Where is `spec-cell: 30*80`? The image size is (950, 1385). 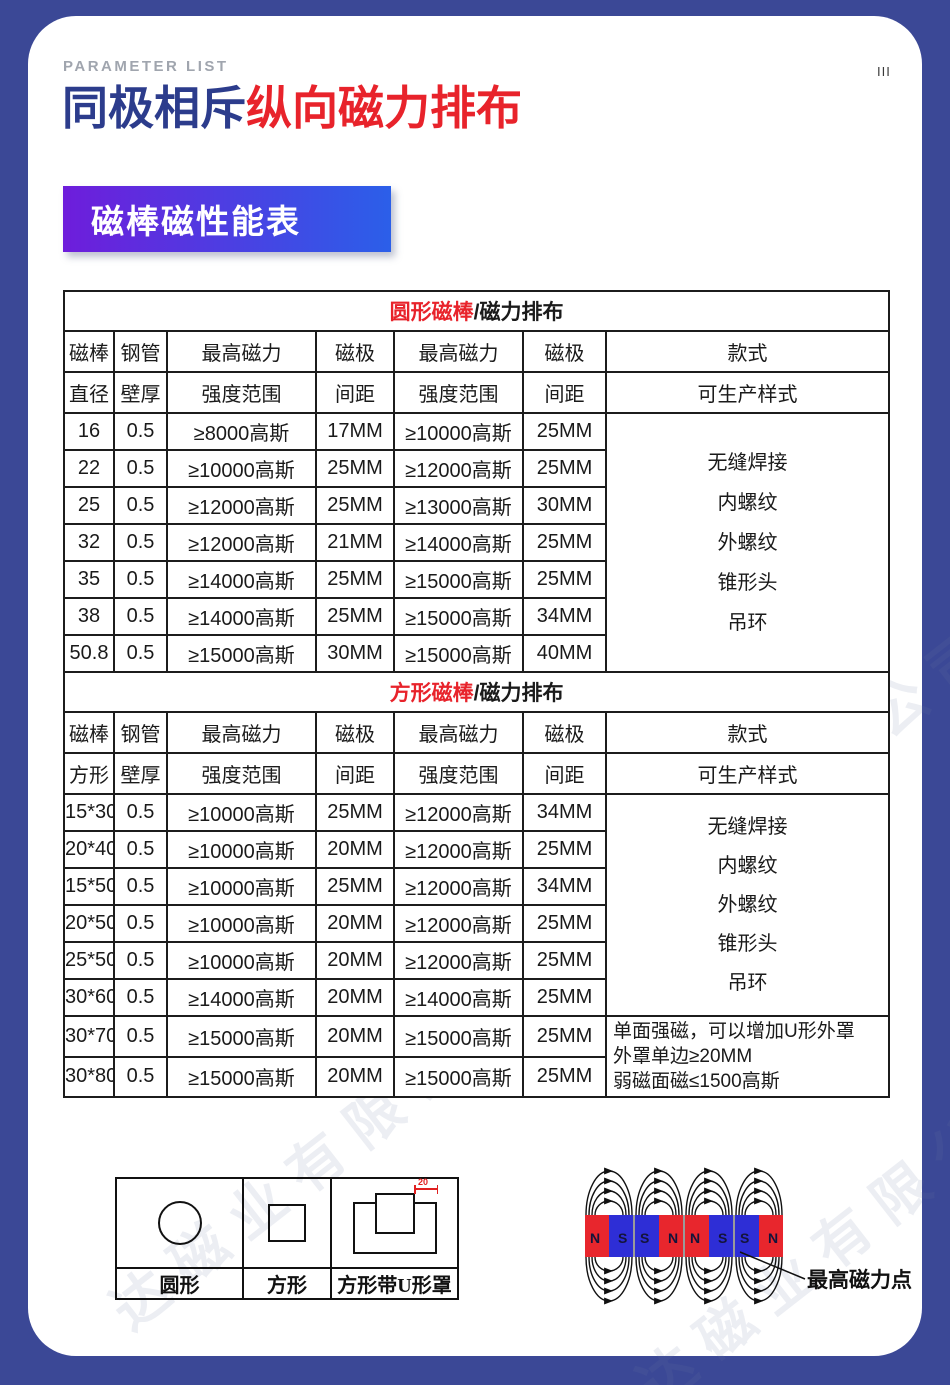 spec-cell: 30*80 is located at coordinates (89, 1076).